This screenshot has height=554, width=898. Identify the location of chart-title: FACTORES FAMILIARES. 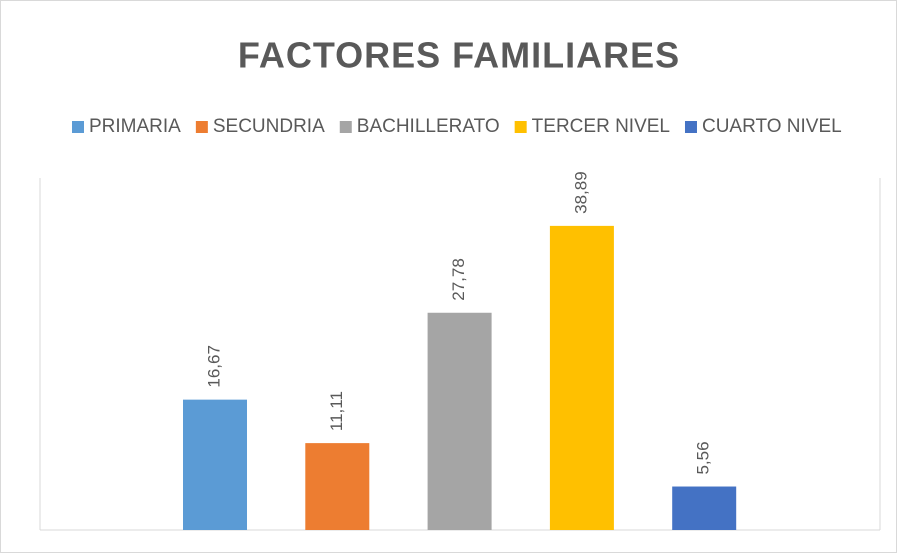
(459, 55).